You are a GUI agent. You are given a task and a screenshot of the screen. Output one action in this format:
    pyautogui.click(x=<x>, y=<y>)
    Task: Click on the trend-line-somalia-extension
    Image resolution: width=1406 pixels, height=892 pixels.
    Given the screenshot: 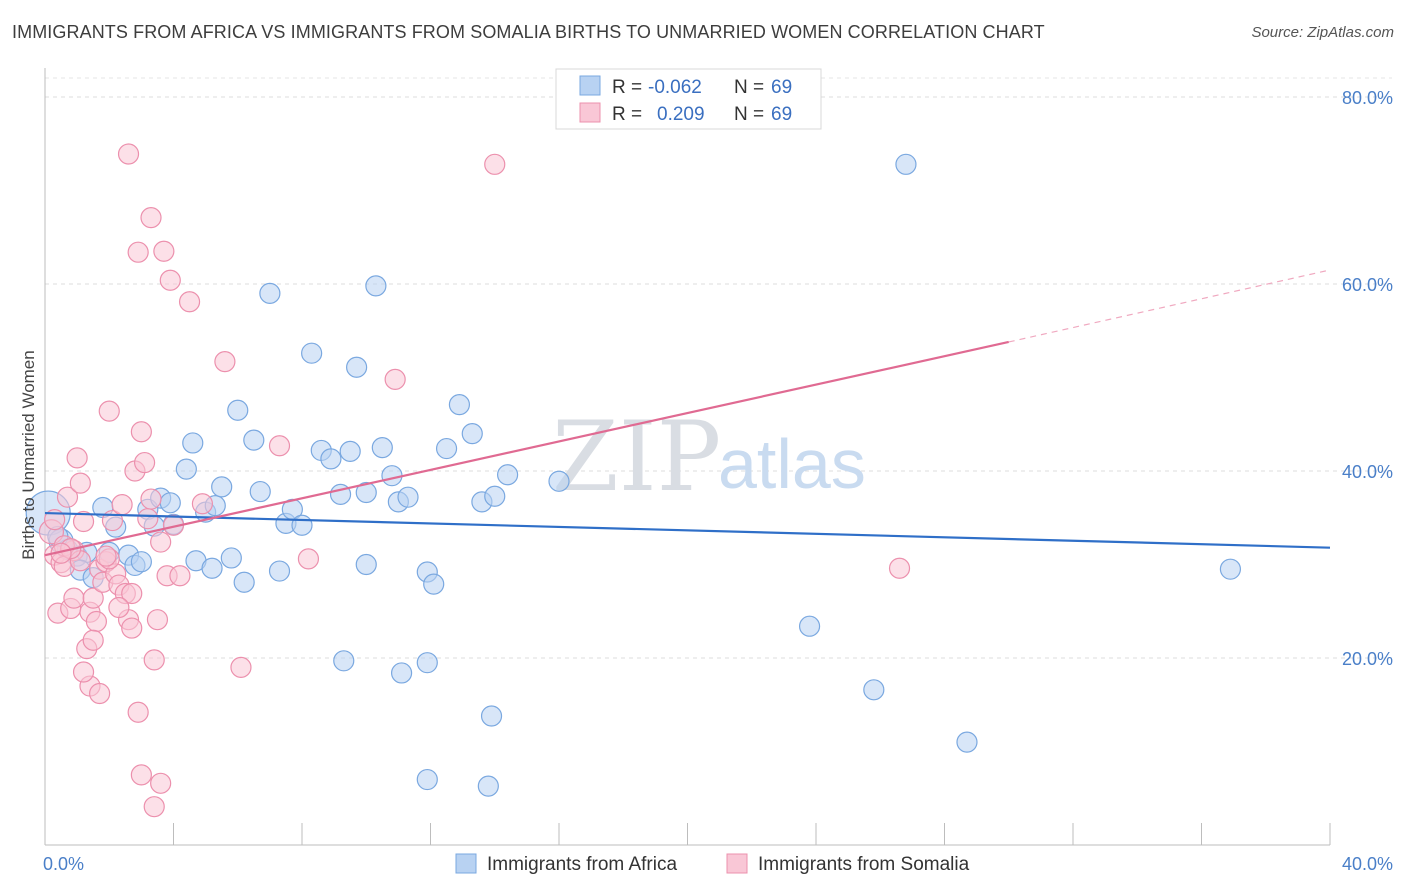 What is the action you would take?
    pyautogui.click(x=1169, y=306)
    